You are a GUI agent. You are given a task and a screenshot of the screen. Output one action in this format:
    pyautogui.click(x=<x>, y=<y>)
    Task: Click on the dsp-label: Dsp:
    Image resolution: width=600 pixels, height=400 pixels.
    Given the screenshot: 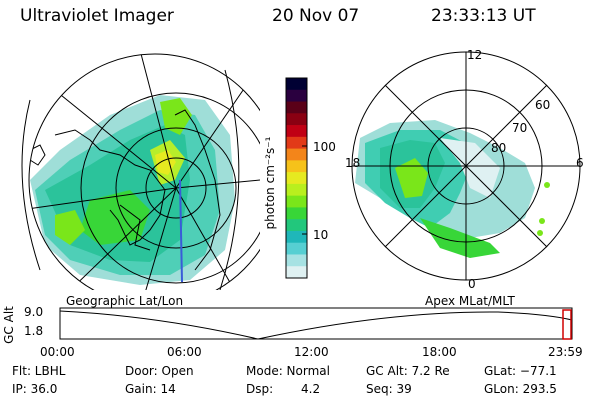 What is the action you would take?
    pyautogui.click(x=260, y=389)
    